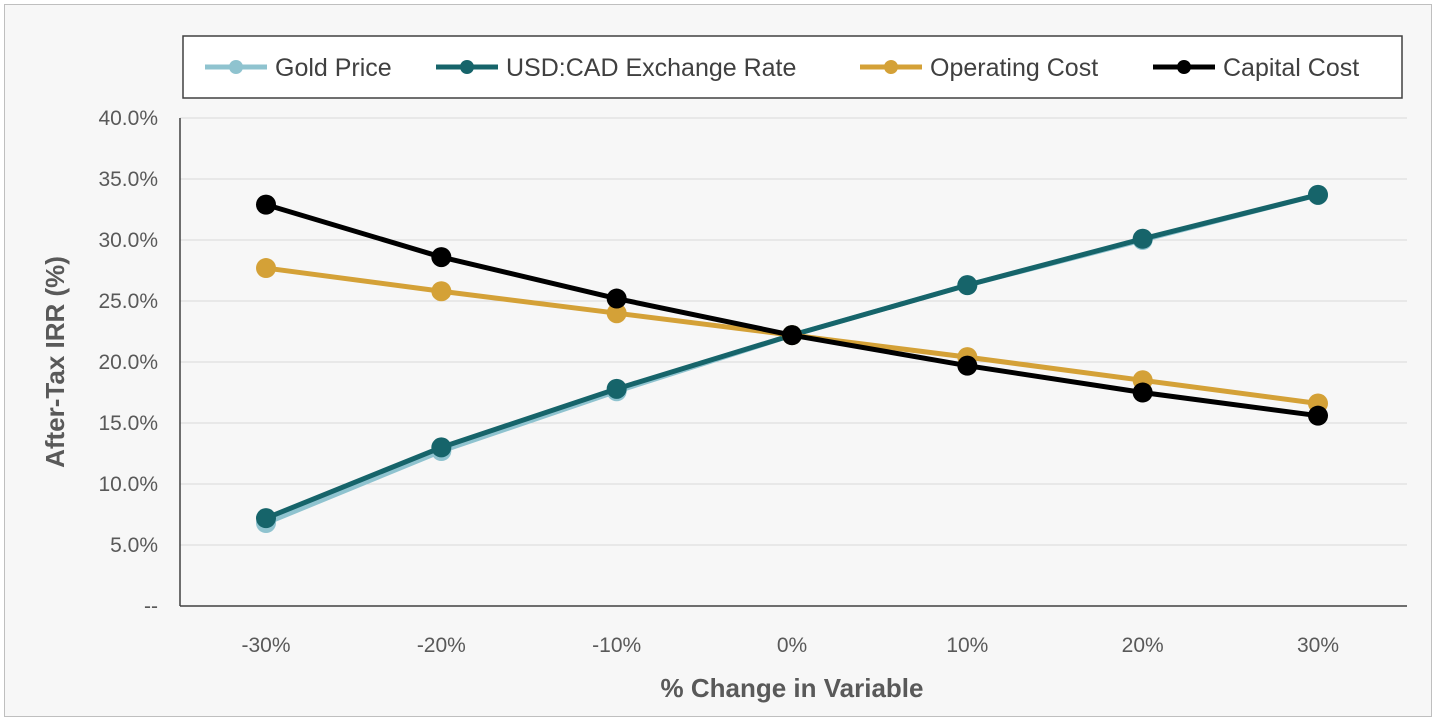 Image resolution: width=1438 pixels, height=723 pixels. Describe the element at coordinates (1291, 68) in the screenshot. I see `legend-label: Capital Cost` at that location.